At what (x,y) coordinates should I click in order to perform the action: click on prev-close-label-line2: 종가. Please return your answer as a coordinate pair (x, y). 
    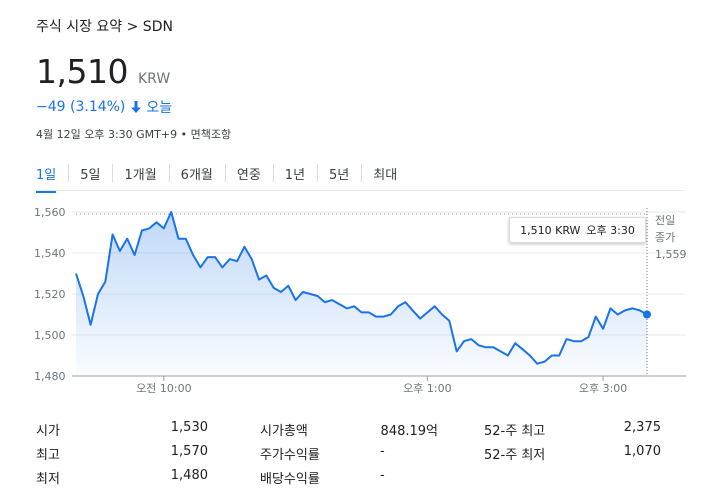
    Looking at the image, I should click on (665, 237).